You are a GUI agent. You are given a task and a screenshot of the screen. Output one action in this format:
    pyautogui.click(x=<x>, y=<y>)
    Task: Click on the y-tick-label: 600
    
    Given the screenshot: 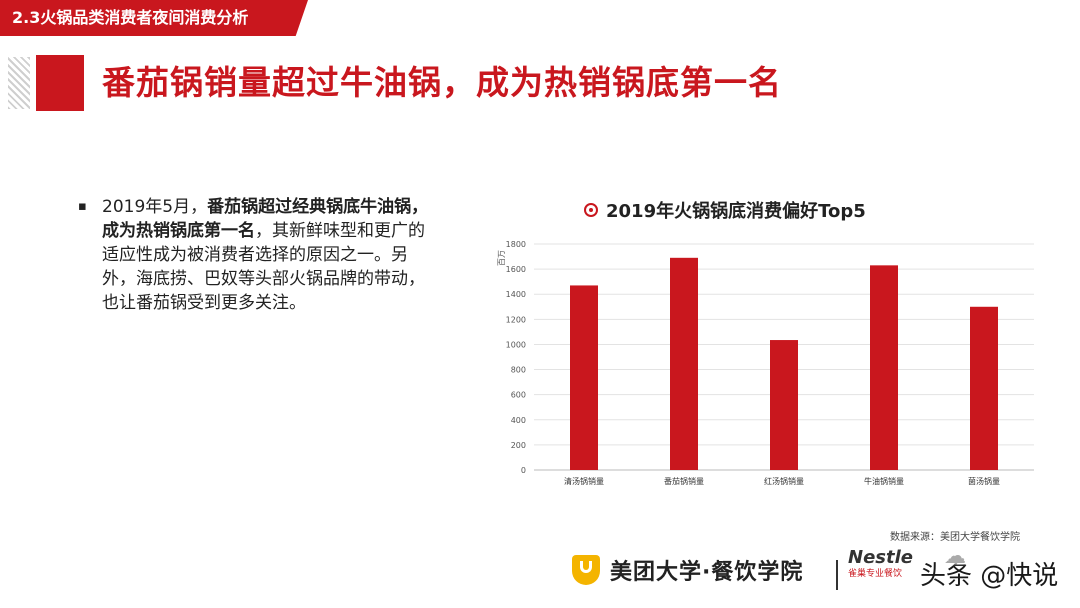 What is the action you would take?
    pyautogui.click(x=518, y=395)
    